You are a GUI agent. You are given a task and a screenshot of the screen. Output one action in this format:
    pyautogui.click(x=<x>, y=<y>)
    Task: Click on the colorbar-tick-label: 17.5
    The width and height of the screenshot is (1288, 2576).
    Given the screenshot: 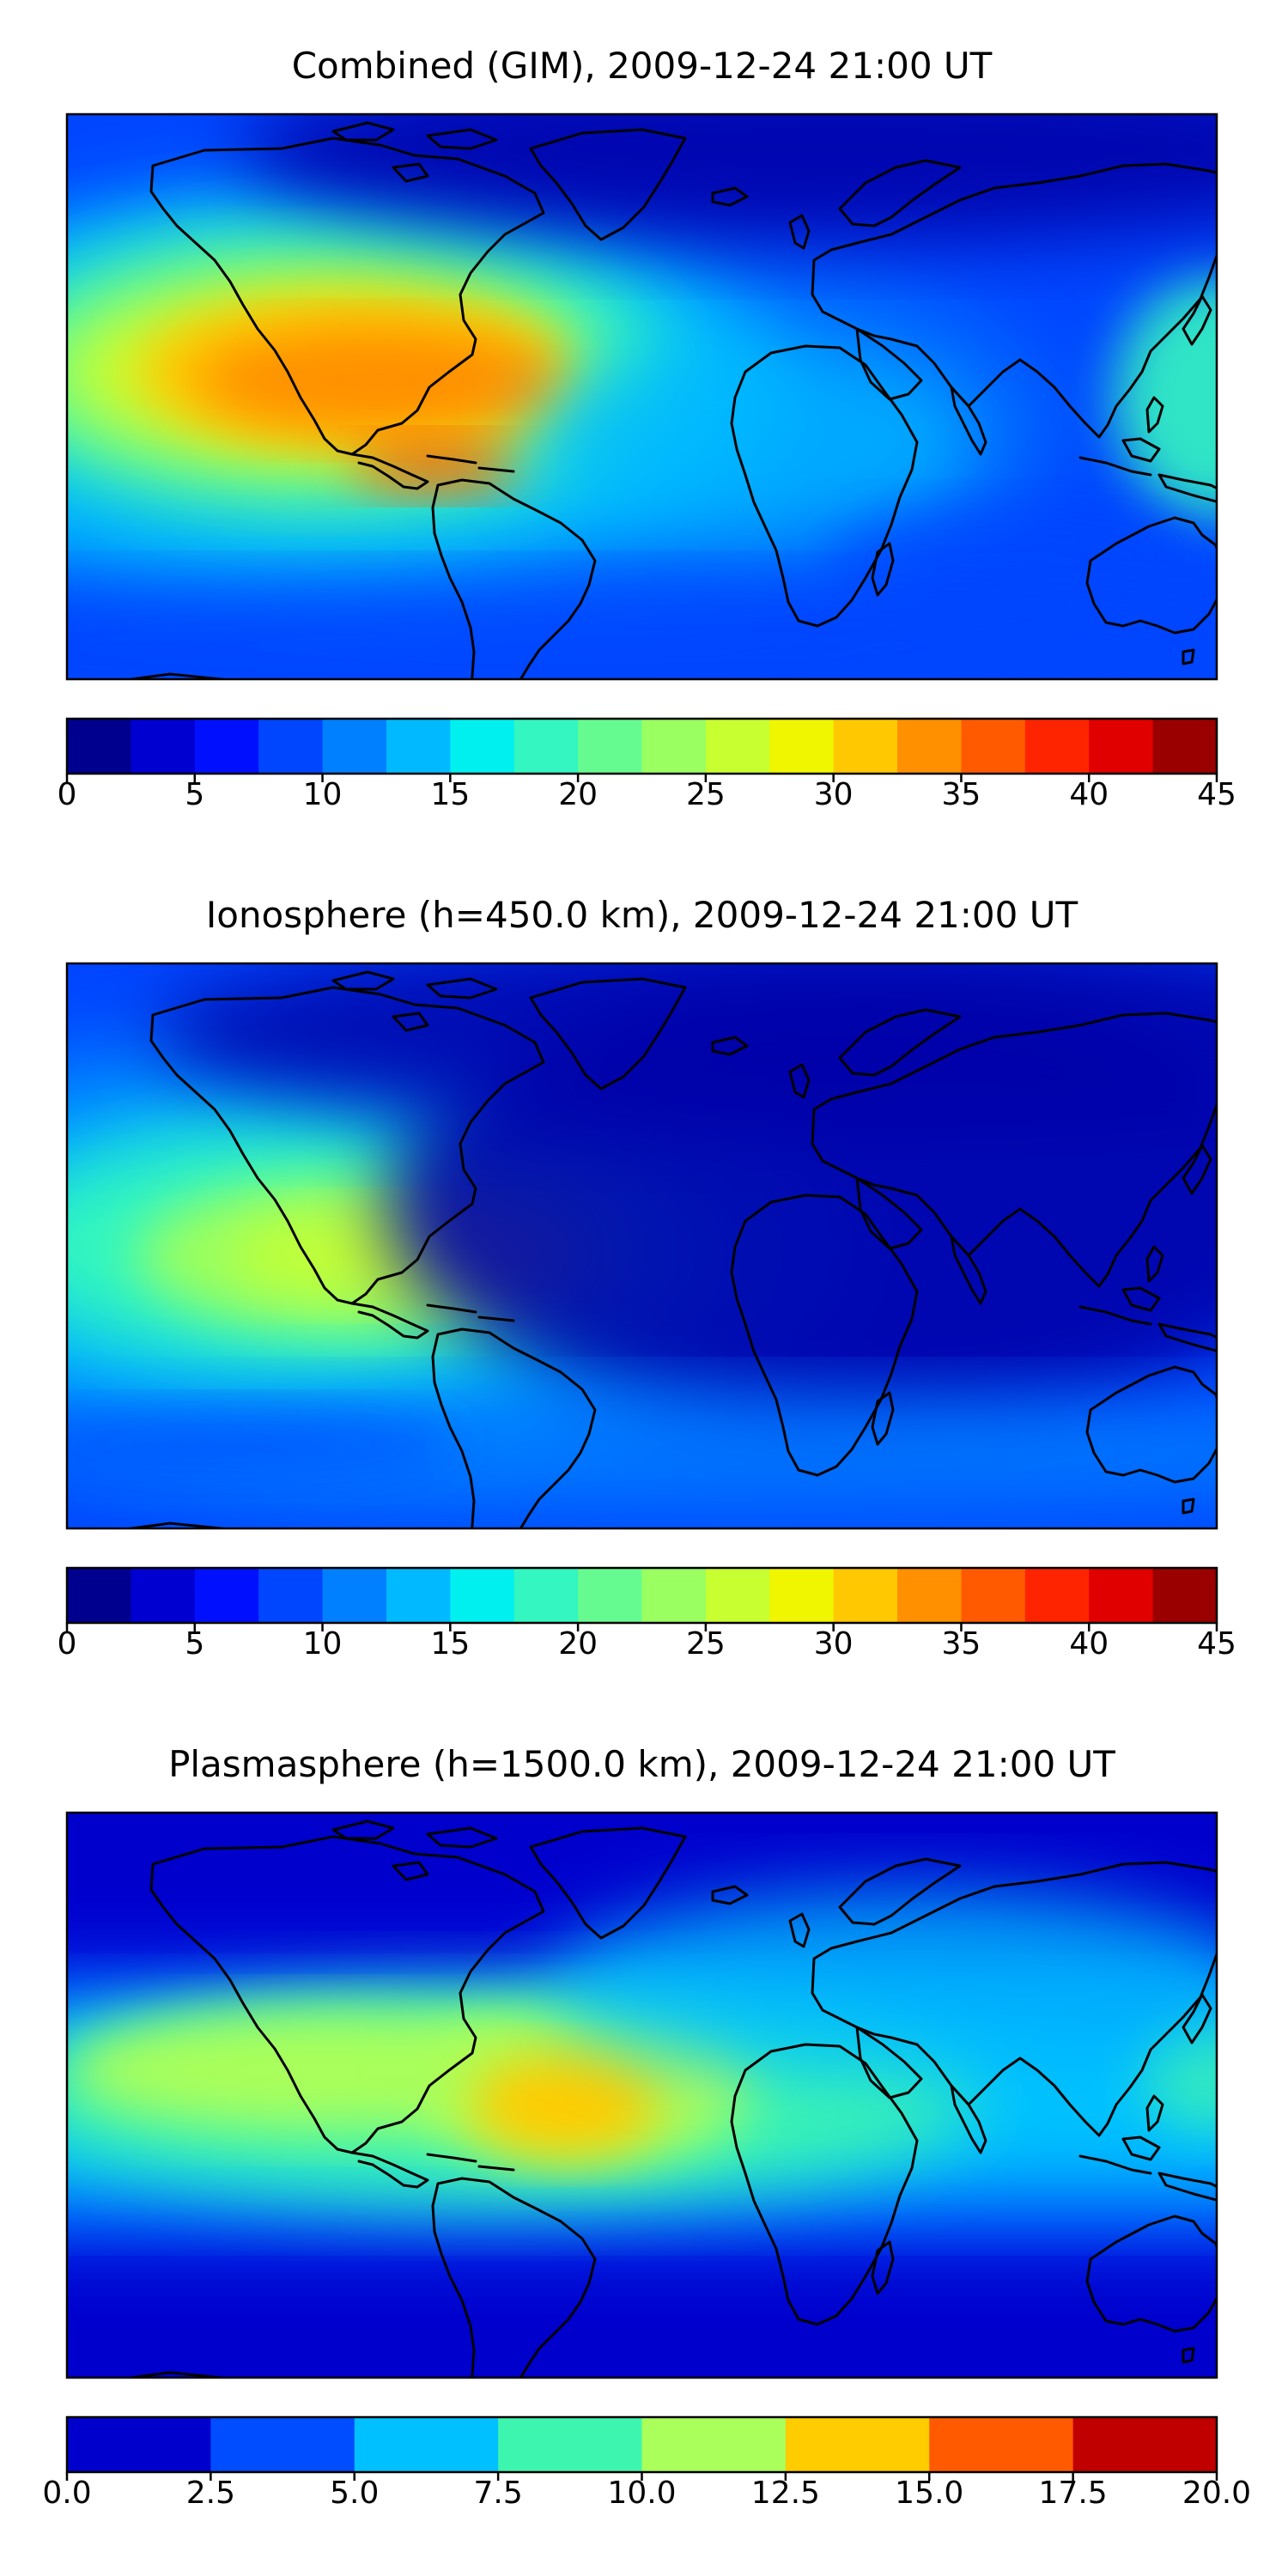 What is the action you would take?
    pyautogui.click(x=1074, y=2493)
    